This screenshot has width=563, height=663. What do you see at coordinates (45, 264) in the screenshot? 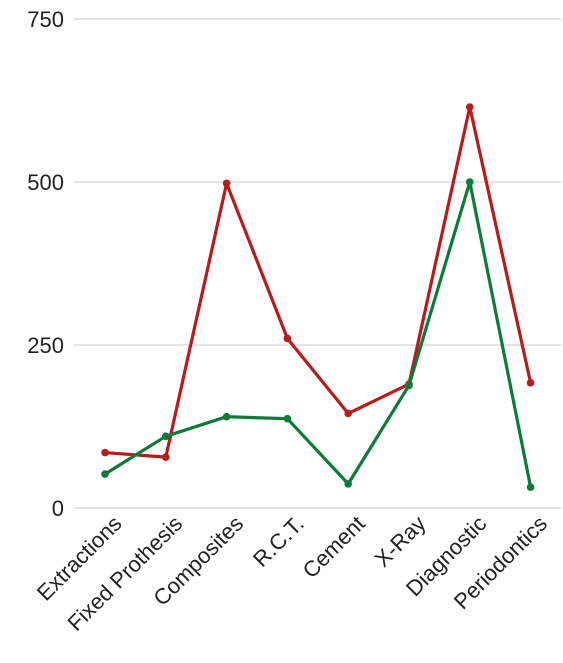
I see `y-axis-ticks: 0 250 500 750` at bounding box center [45, 264].